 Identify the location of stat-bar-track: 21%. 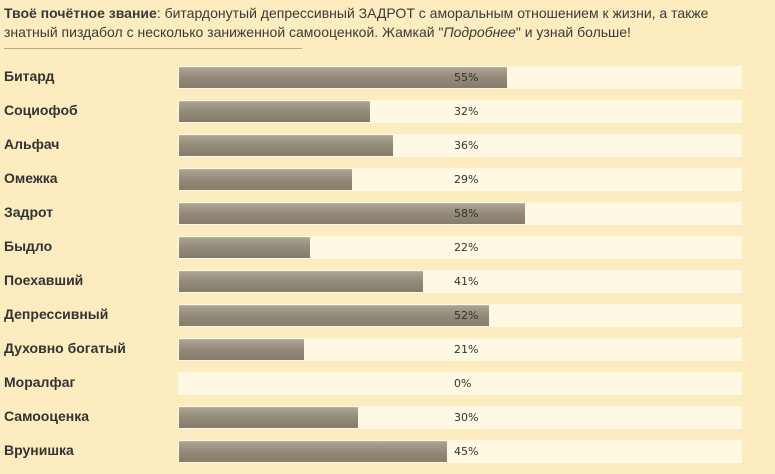
(460, 349).